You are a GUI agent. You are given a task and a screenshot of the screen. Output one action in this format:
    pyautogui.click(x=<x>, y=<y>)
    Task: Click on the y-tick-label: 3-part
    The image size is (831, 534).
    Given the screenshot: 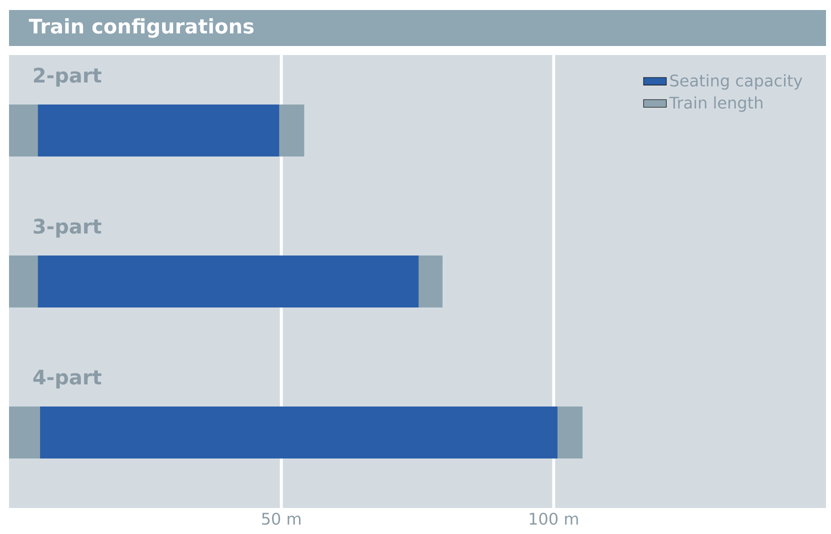 What is the action you would take?
    pyautogui.click(x=68, y=228)
    